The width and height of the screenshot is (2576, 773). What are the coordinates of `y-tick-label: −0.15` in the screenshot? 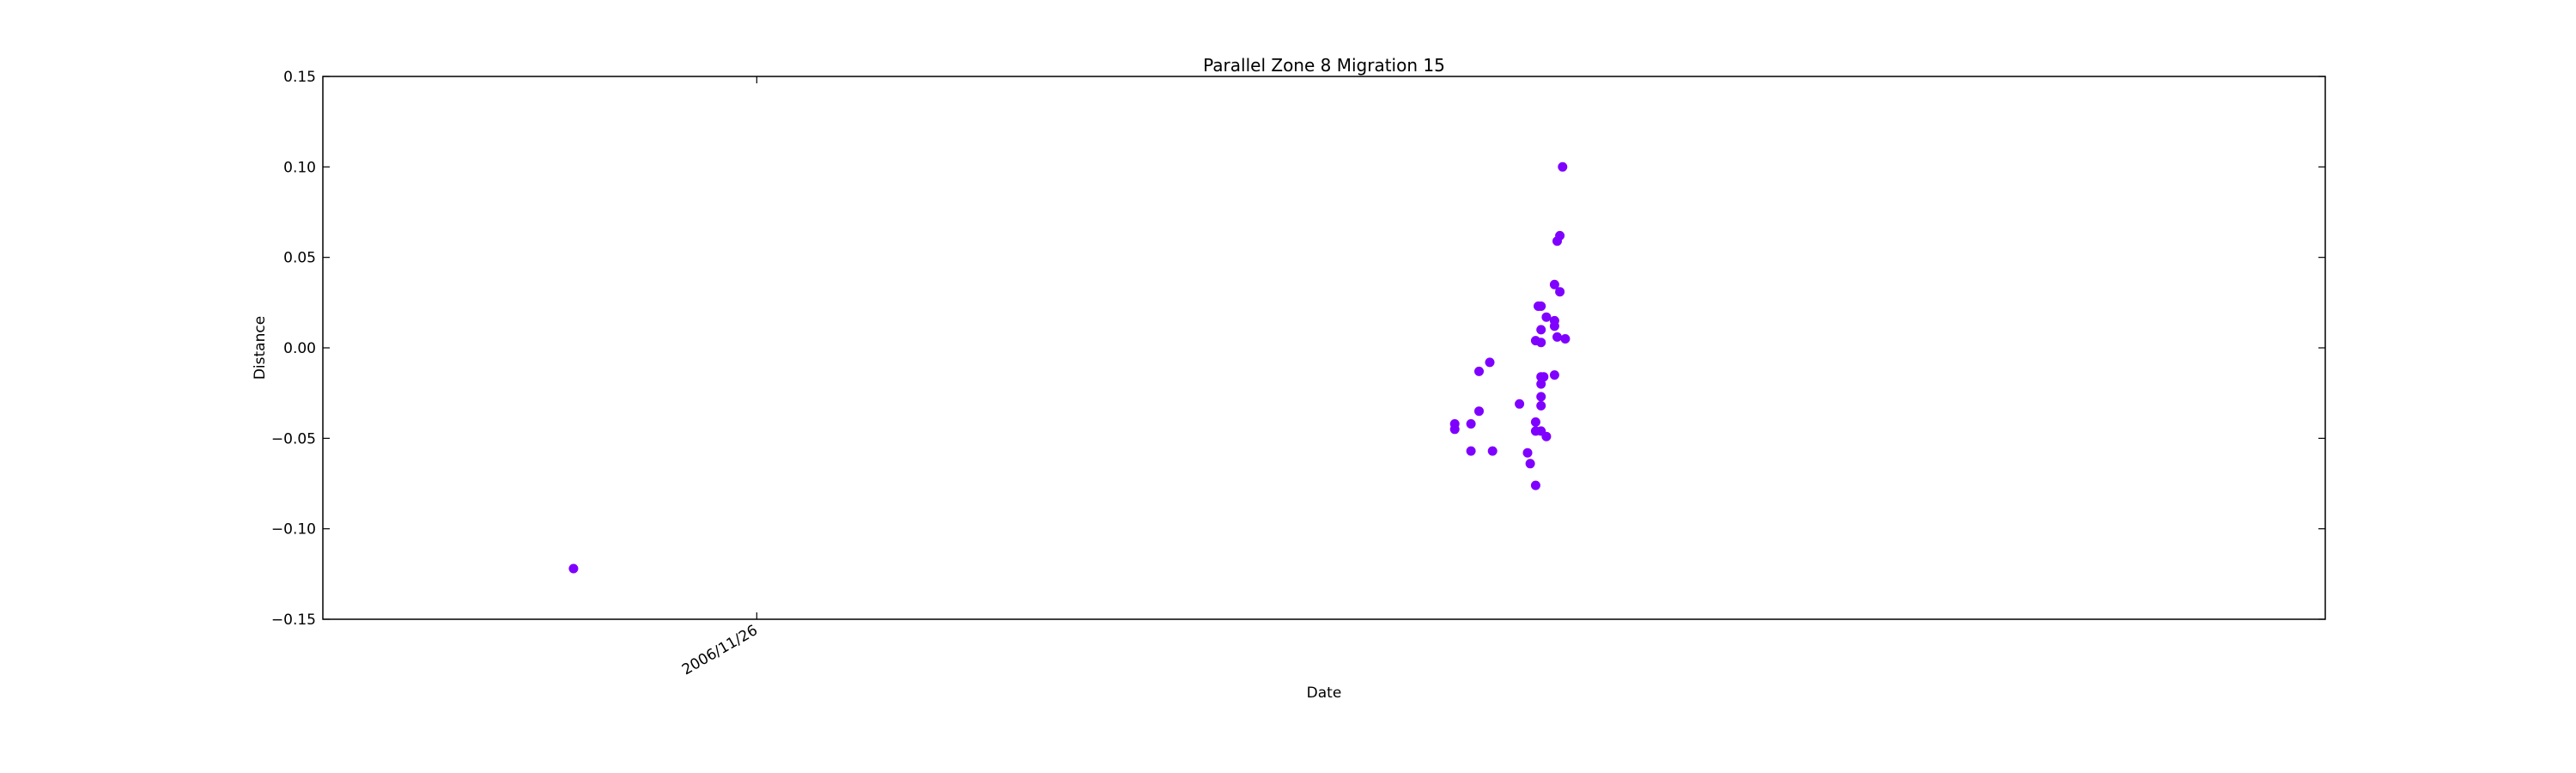 It's located at (293, 620).